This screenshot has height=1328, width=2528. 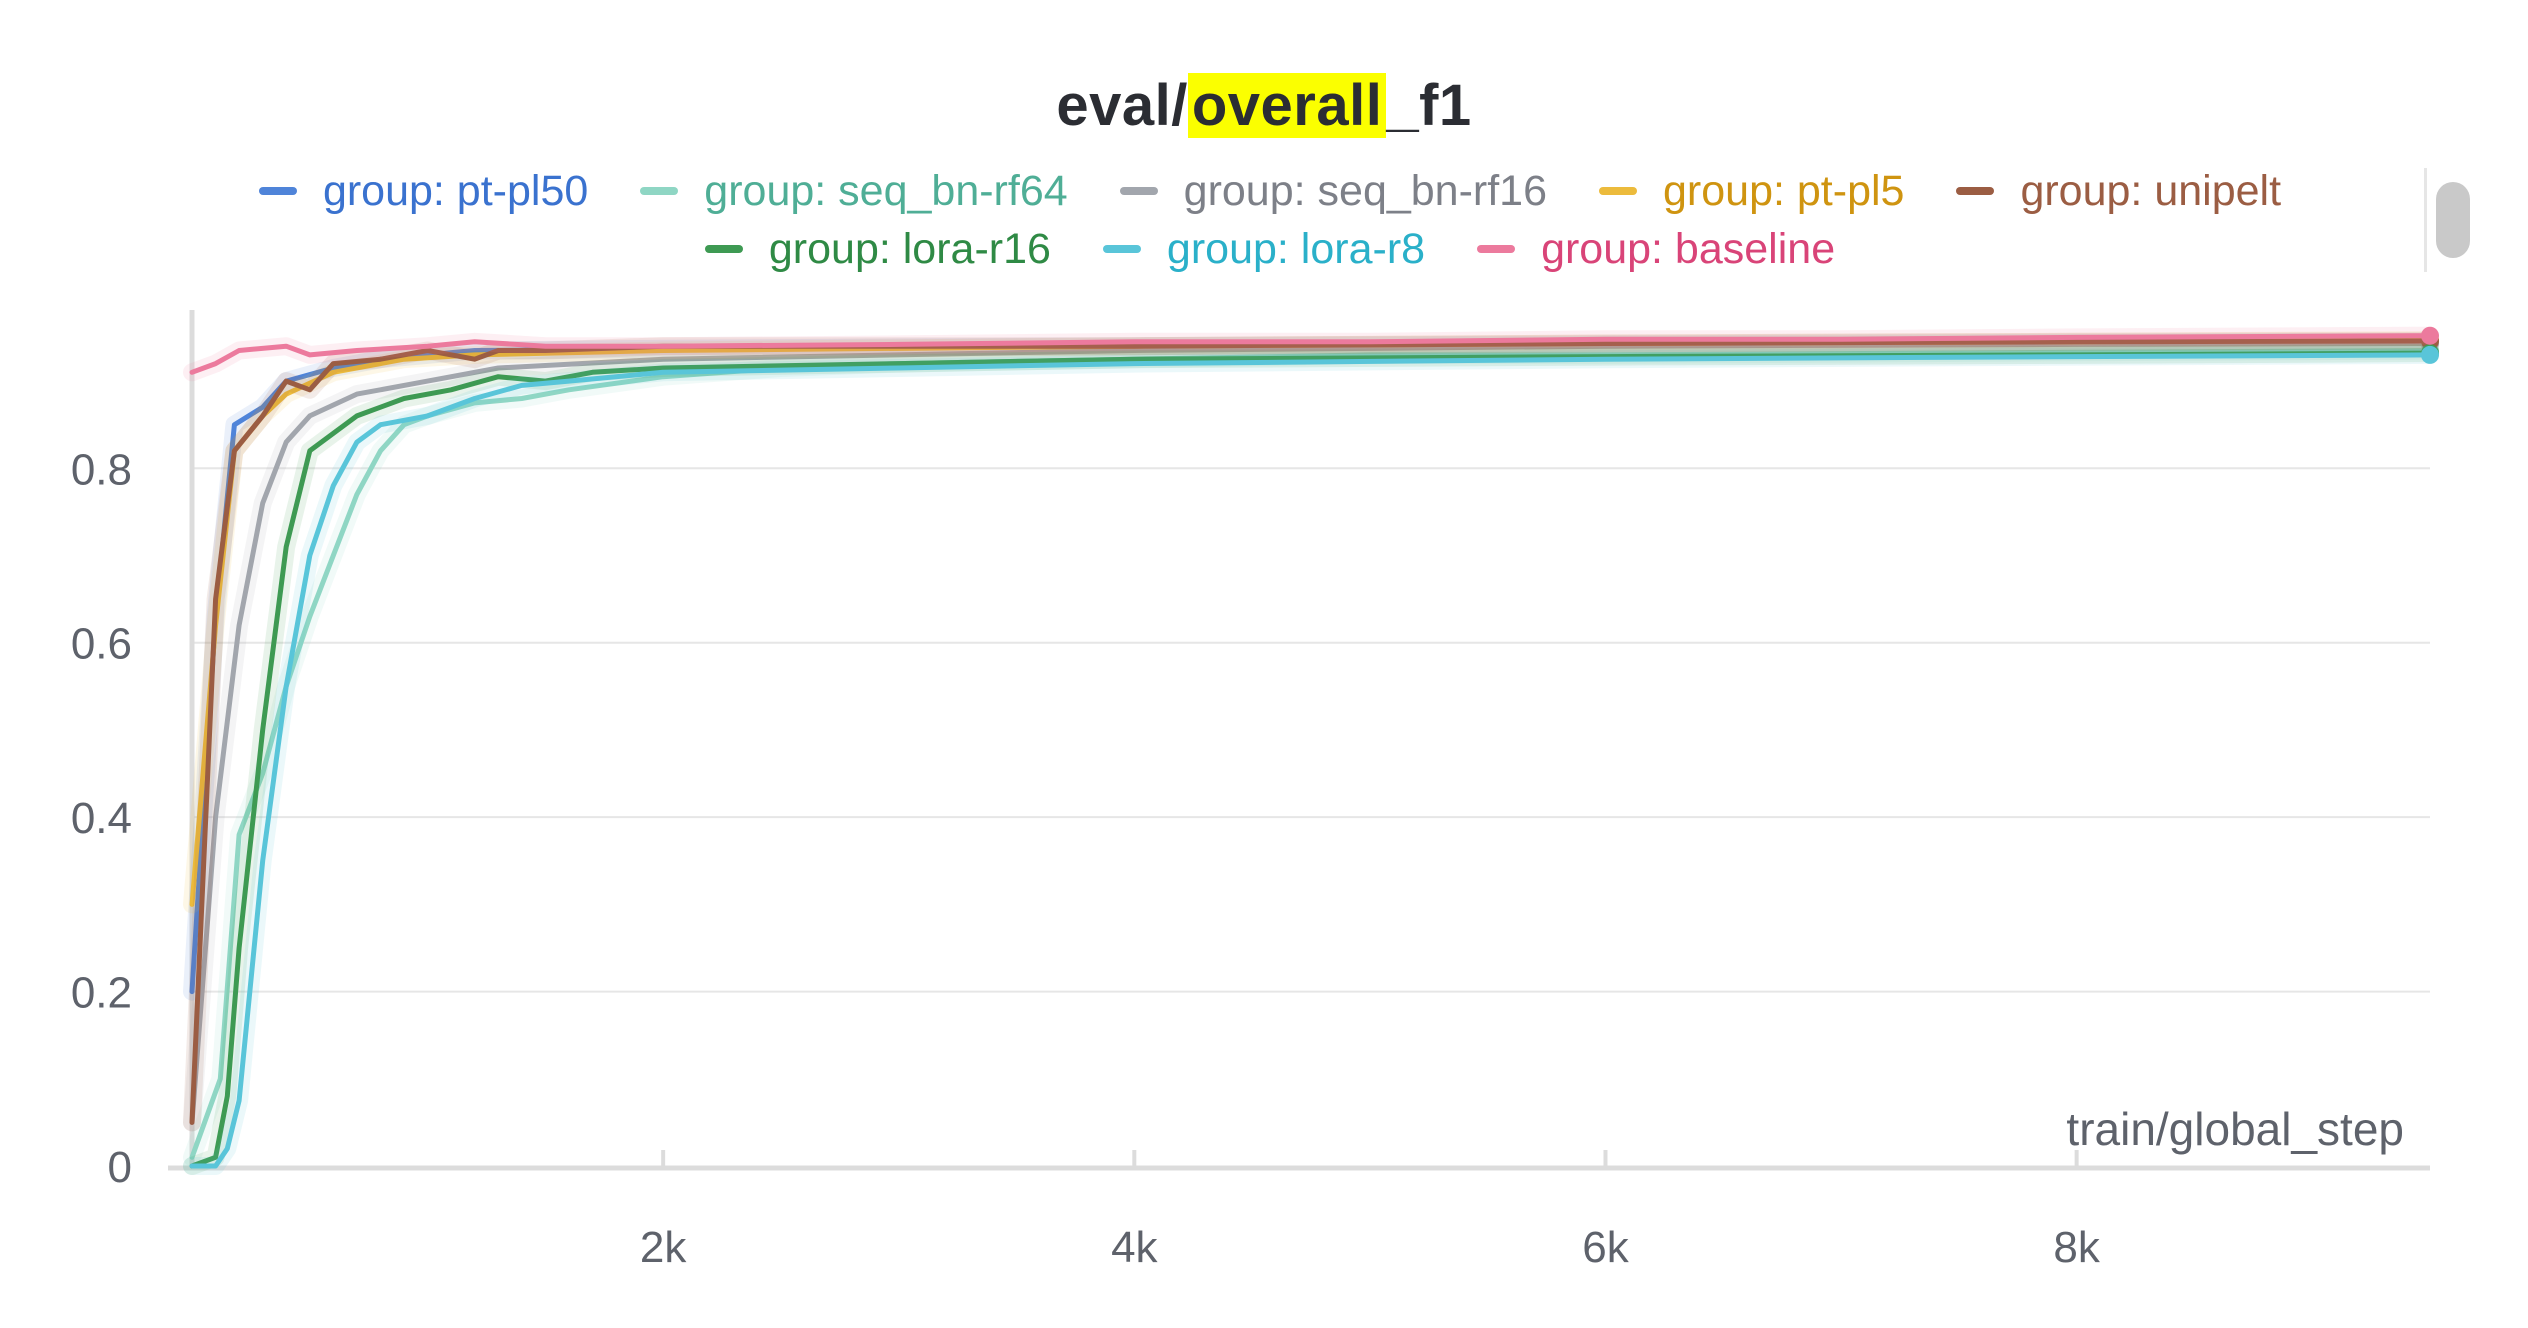 I want to click on chart-title: eval/overall_f1, so click(x=1264, y=105).